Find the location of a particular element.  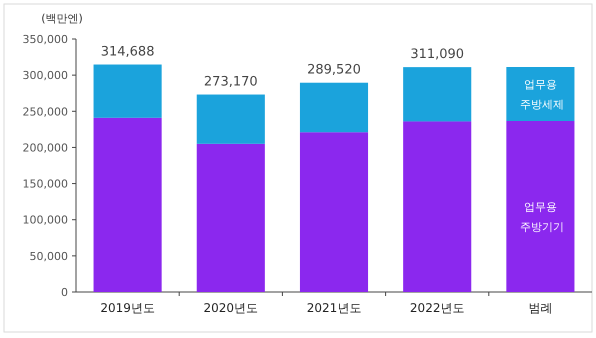

x-tick-label: 2019년도 is located at coordinates (127, 308).